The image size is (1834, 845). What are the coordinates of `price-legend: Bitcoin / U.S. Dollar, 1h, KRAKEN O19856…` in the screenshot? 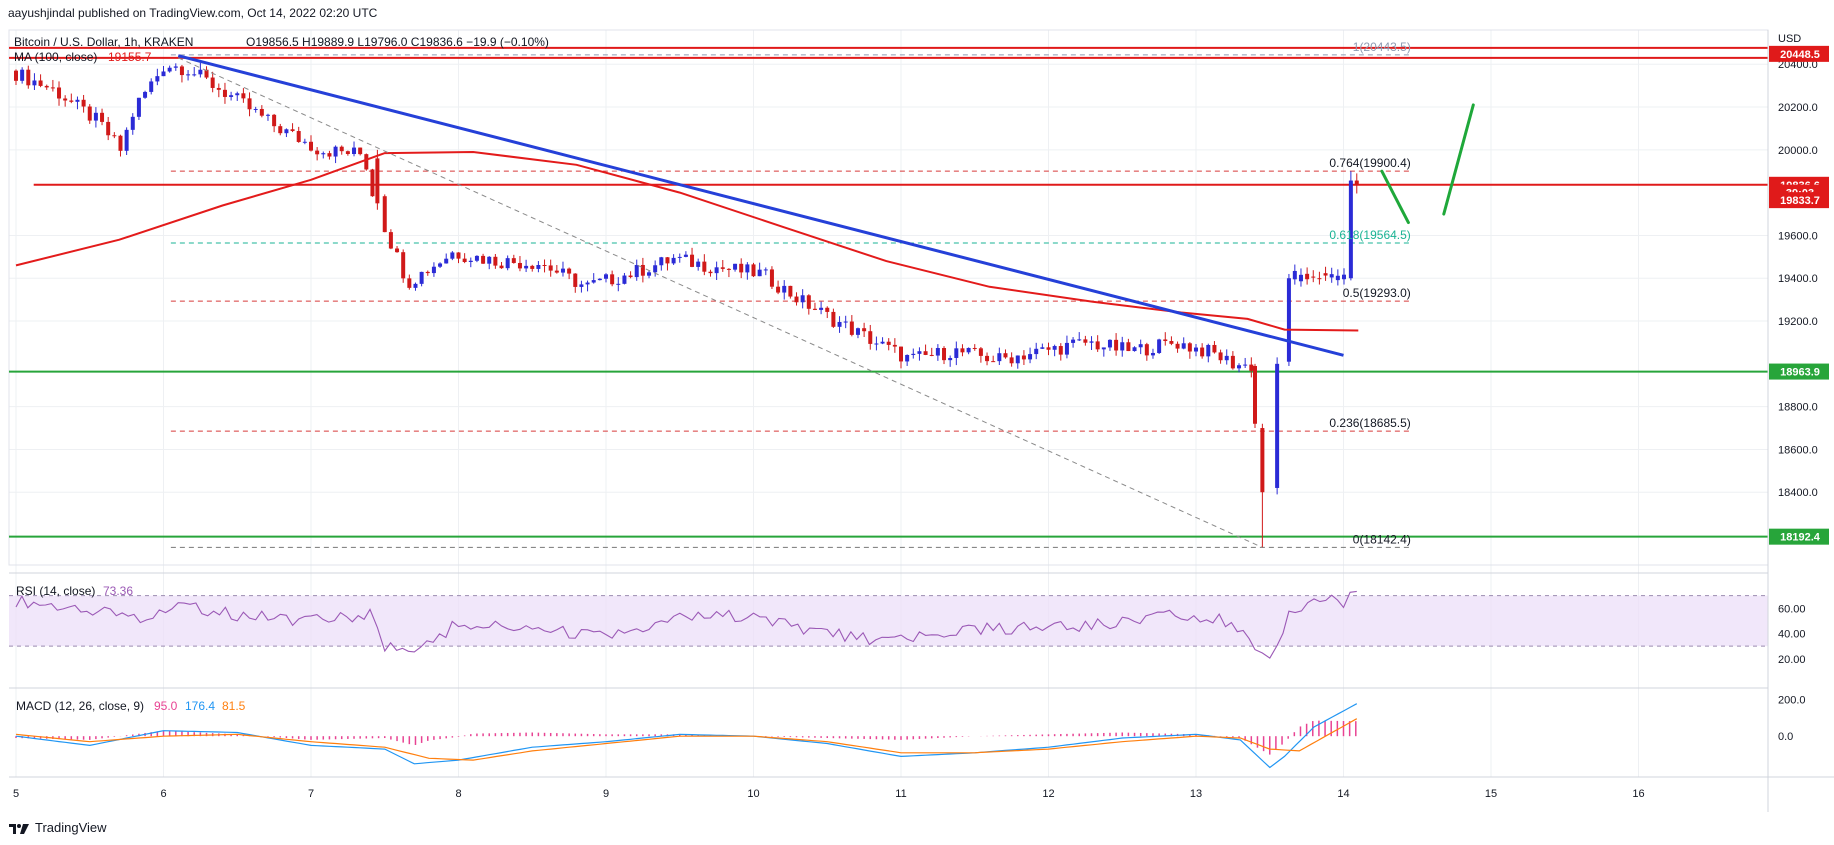 It's located at (281, 49).